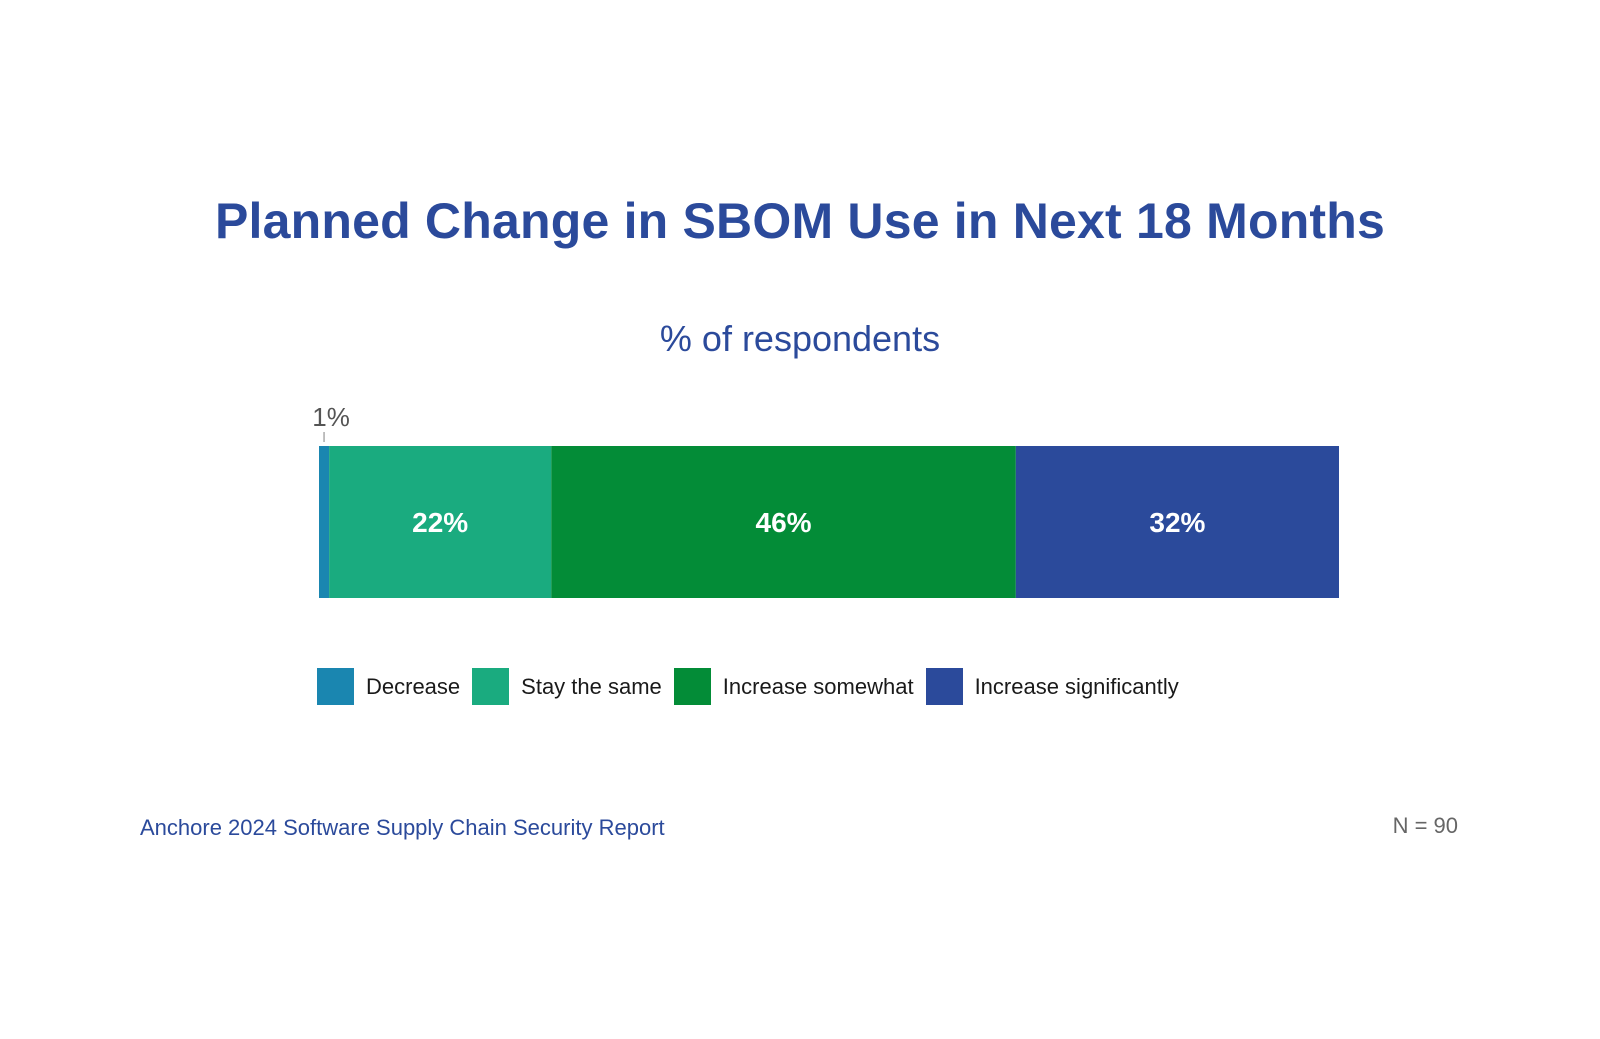 This screenshot has height=1039, width=1600. What do you see at coordinates (1076, 686) in the screenshot?
I see `legend-label: Increase significantly` at bounding box center [1076, 686].